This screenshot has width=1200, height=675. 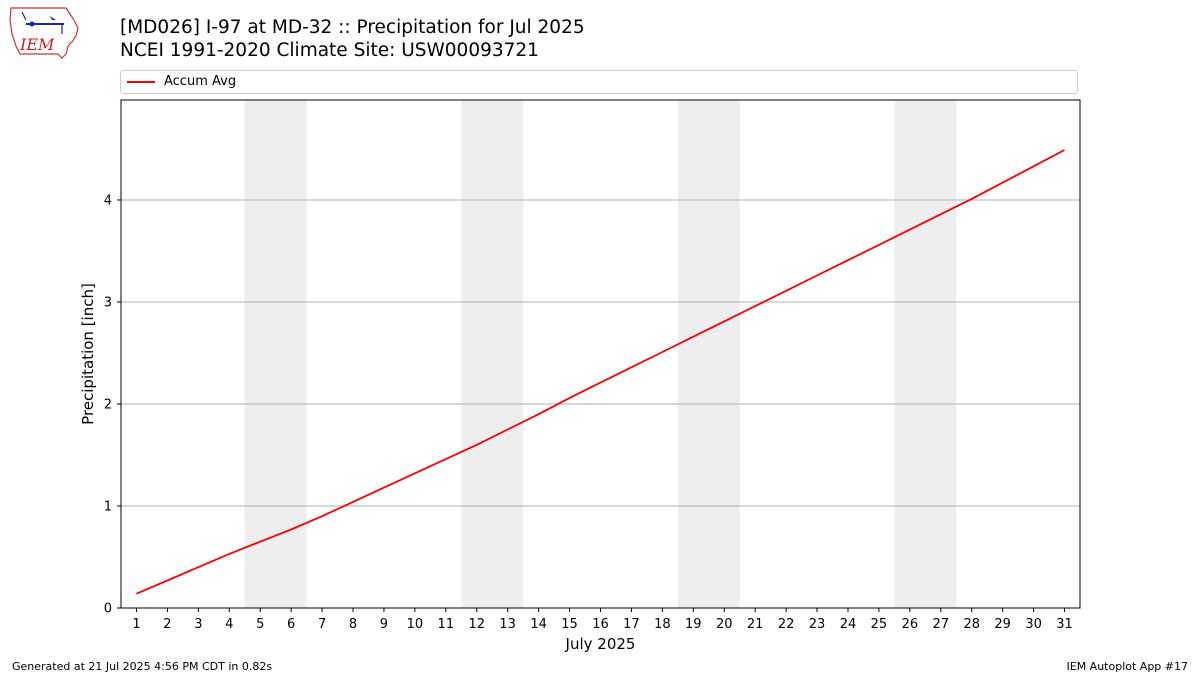 What do you see at coordinates (600, 644) in the screenshot?
I see `x-axis-label: July 2025` at bounding box center [600, 644].